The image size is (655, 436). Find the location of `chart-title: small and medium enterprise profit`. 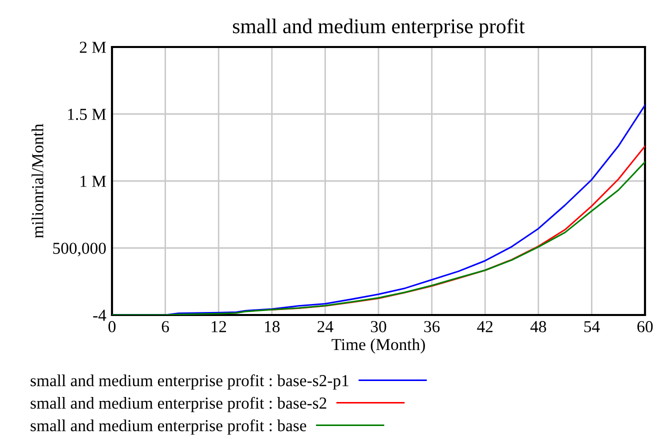

chart-title: small and medium enterprise profit is located at coordinates (378, 28).